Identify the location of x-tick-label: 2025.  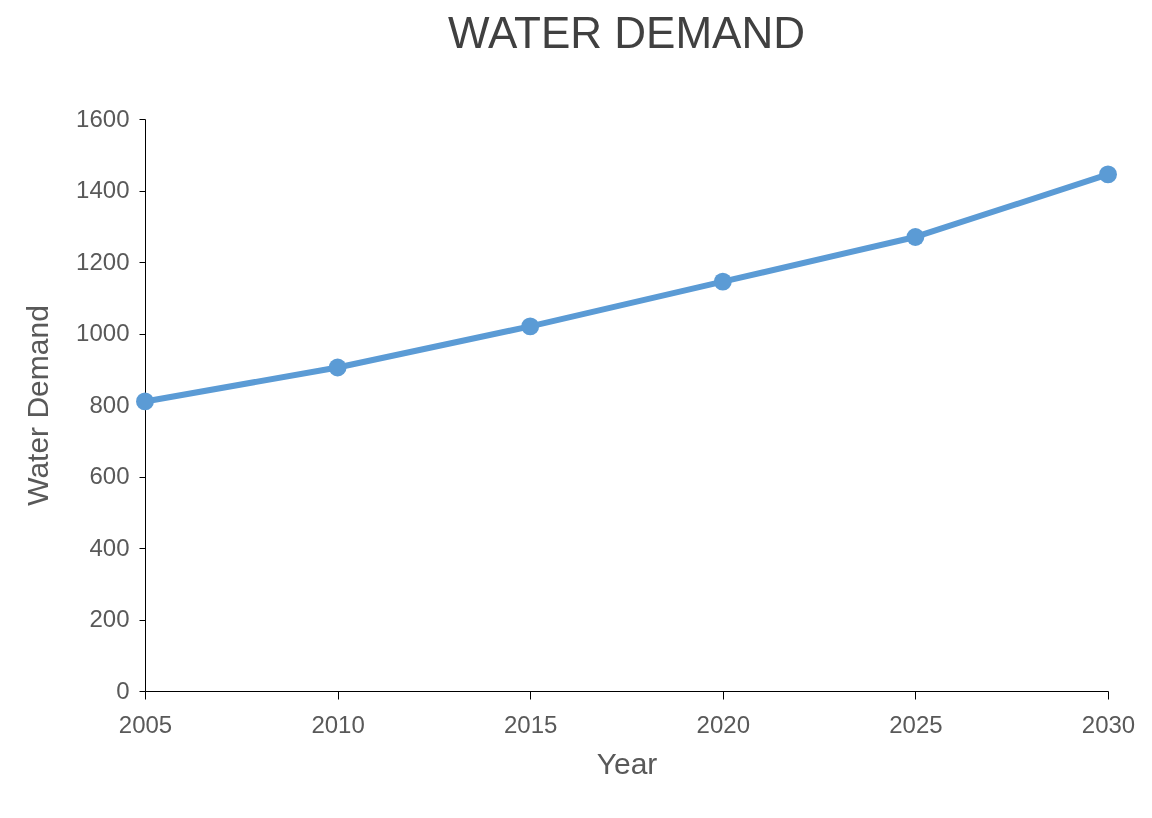
(916, 724).